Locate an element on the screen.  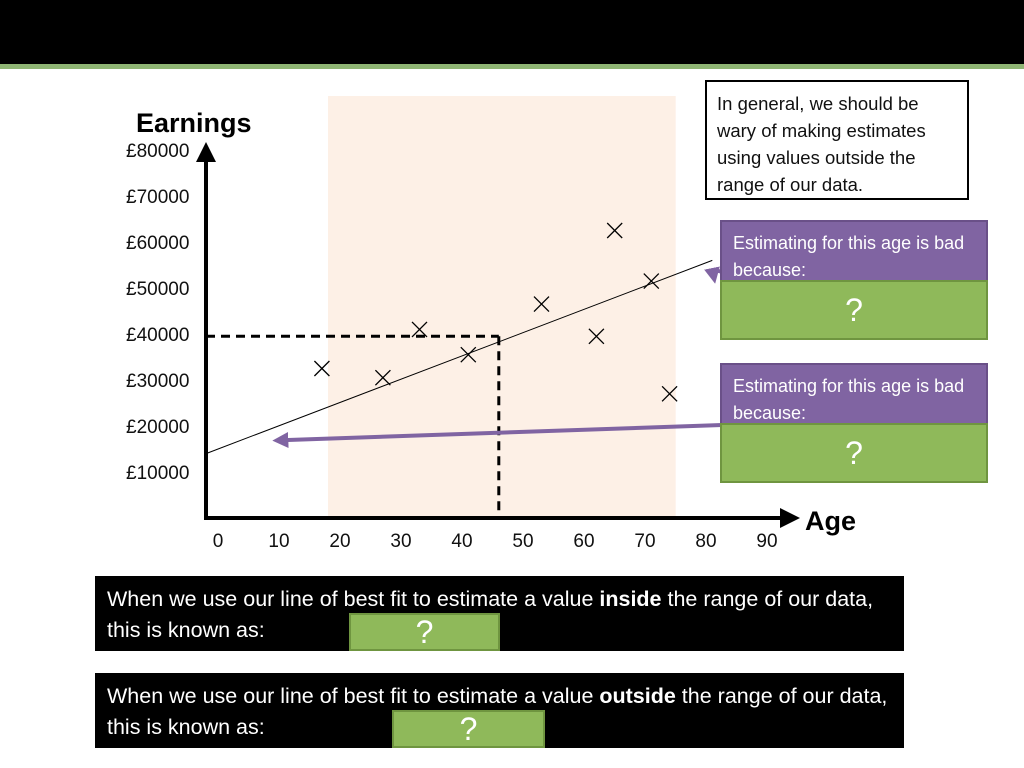
x-tick-label: 20 is located at coordinates (339, 541).